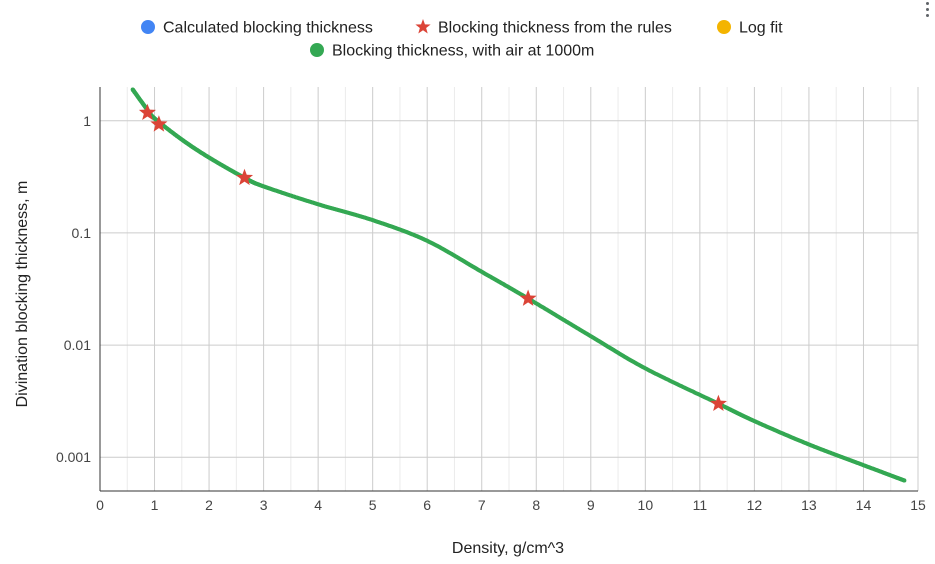  Describe the element at coordinates (373, 505) in the screenshot. I see `x-tick-label: 5` at that location.